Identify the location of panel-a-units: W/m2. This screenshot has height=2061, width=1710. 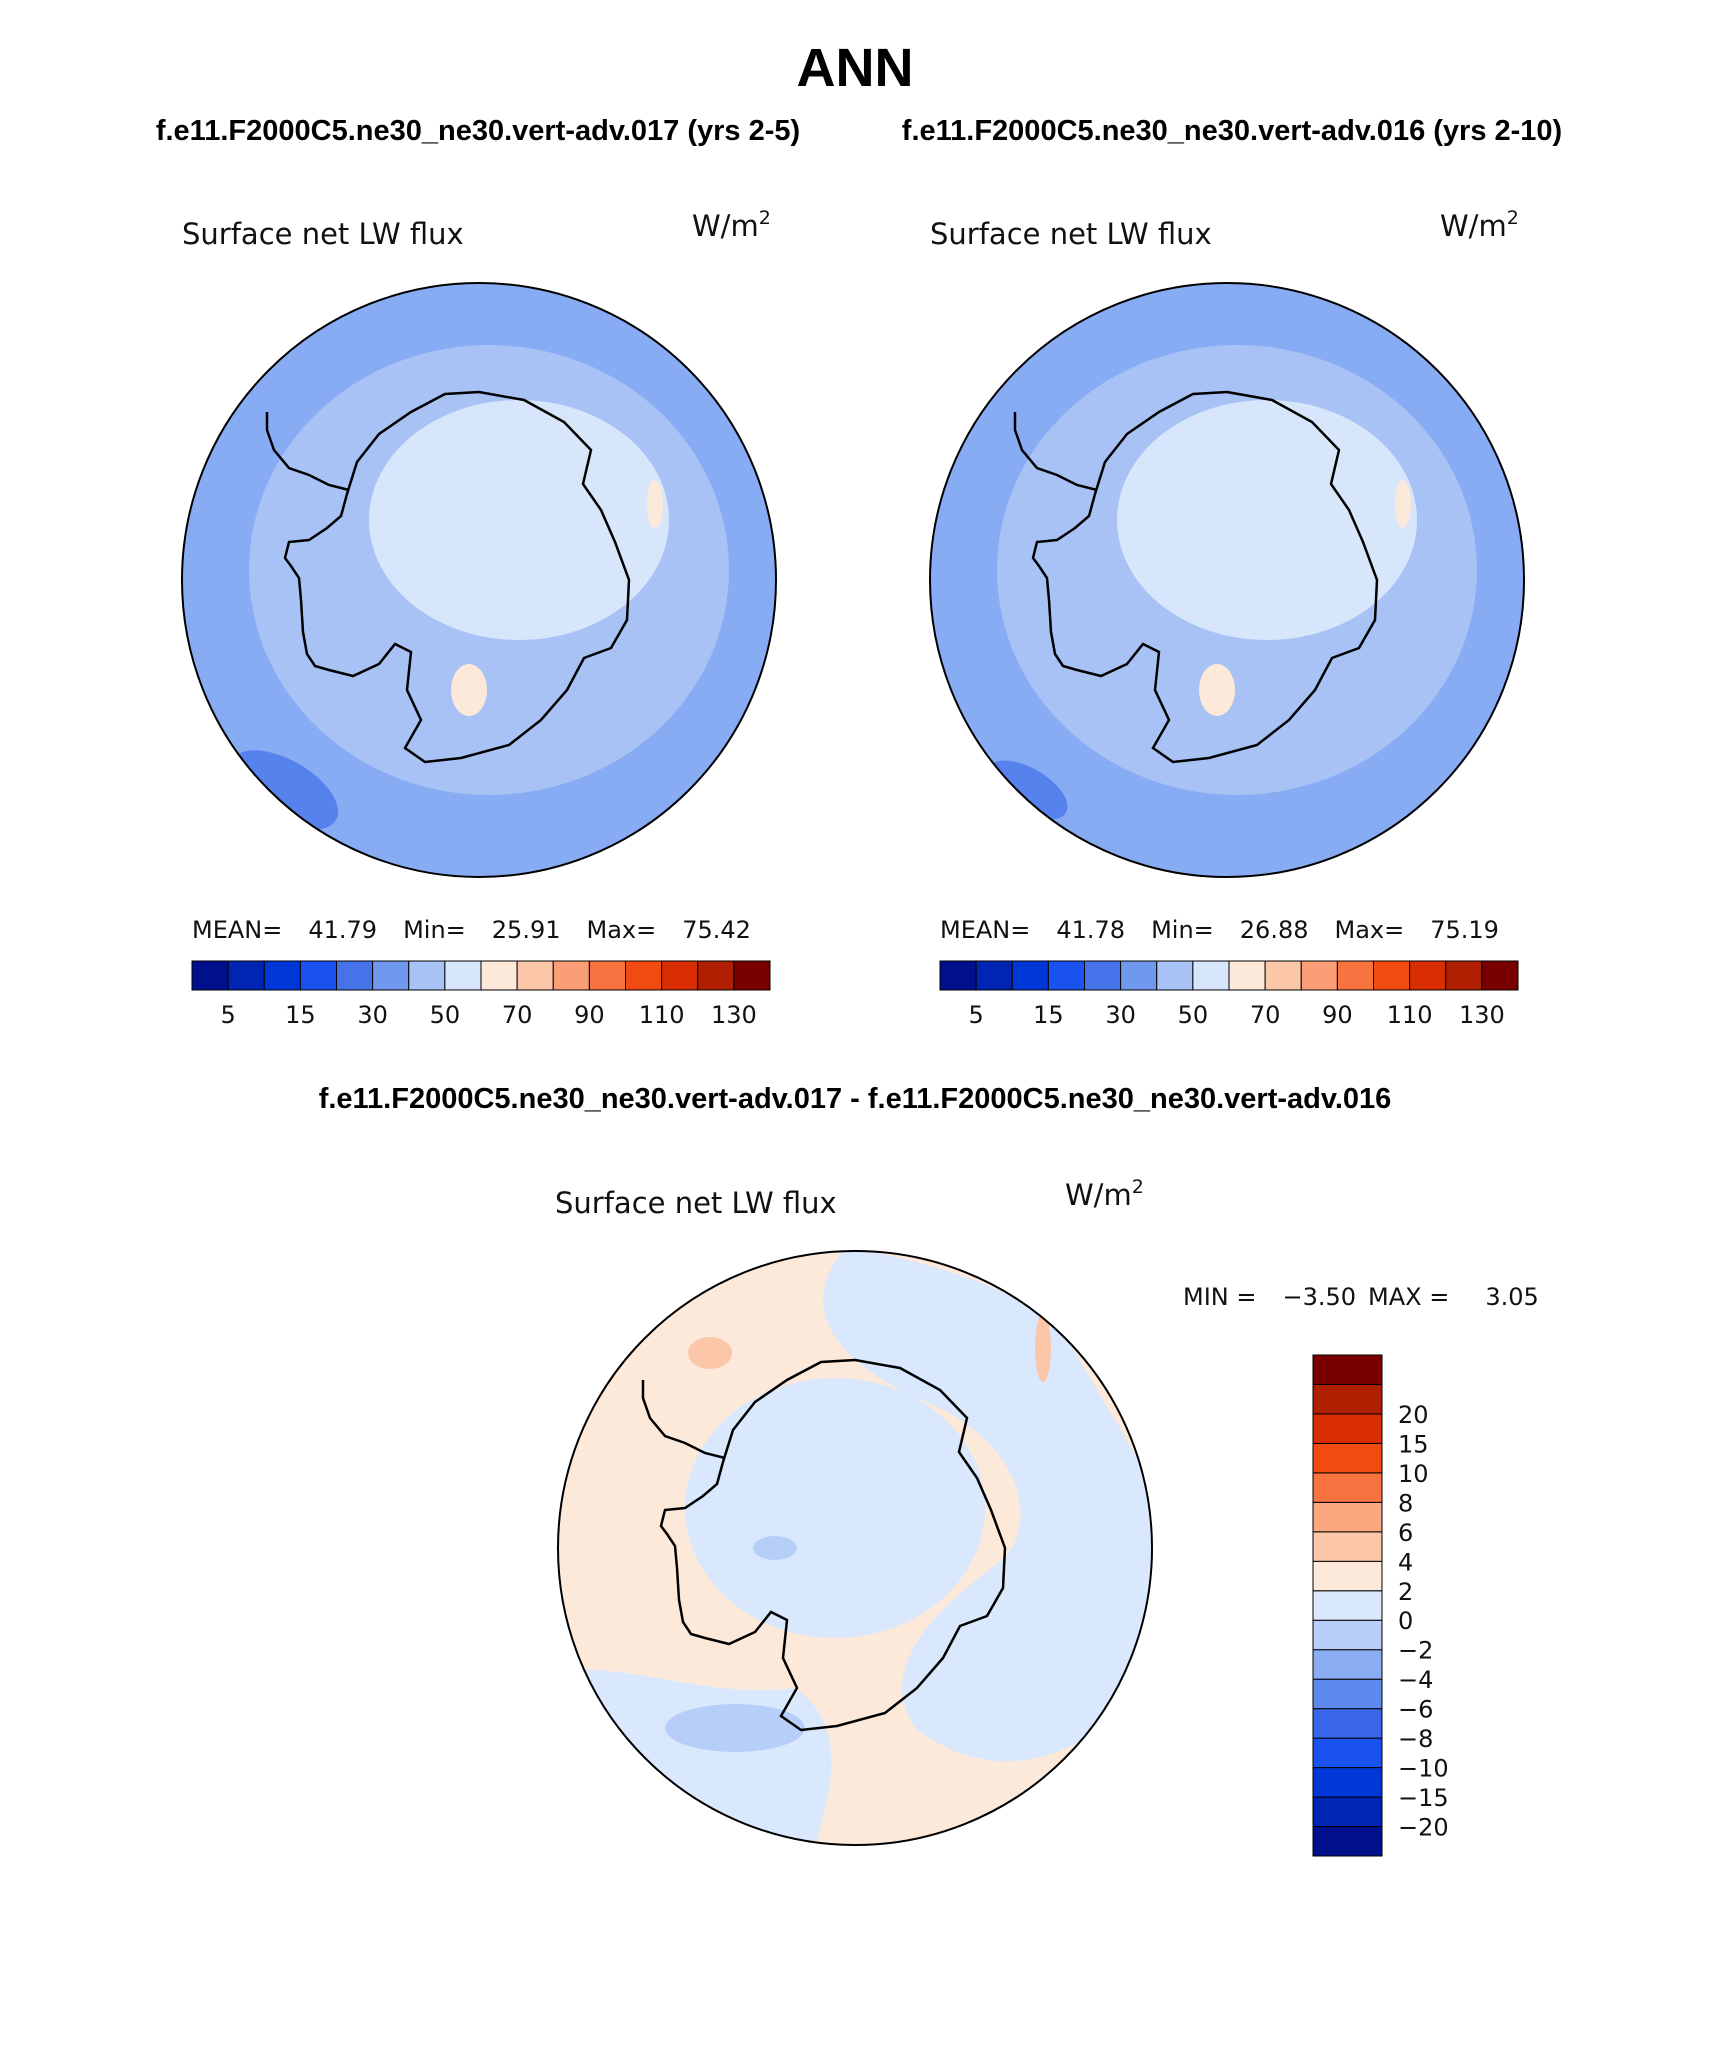
(731, 225).